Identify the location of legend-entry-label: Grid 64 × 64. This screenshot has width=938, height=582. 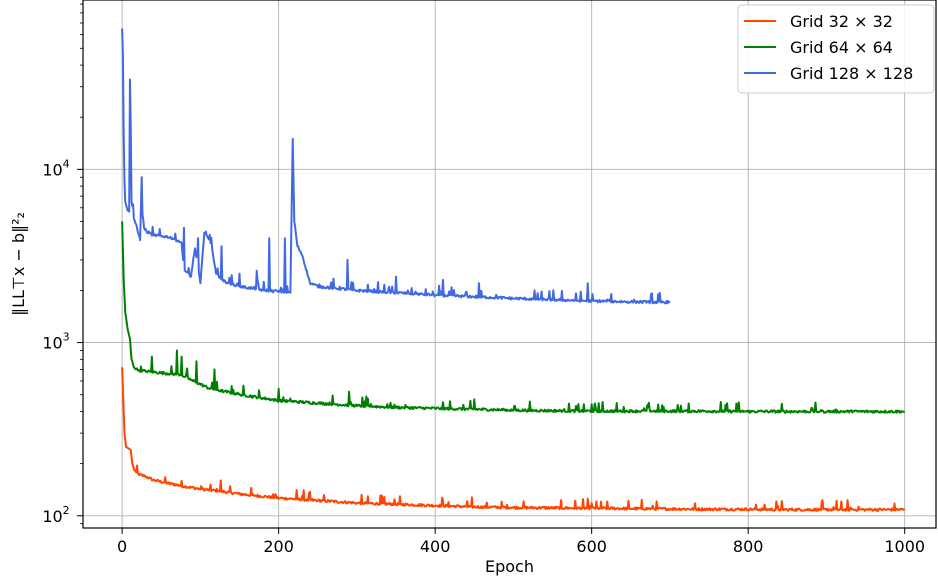
(841, 47).